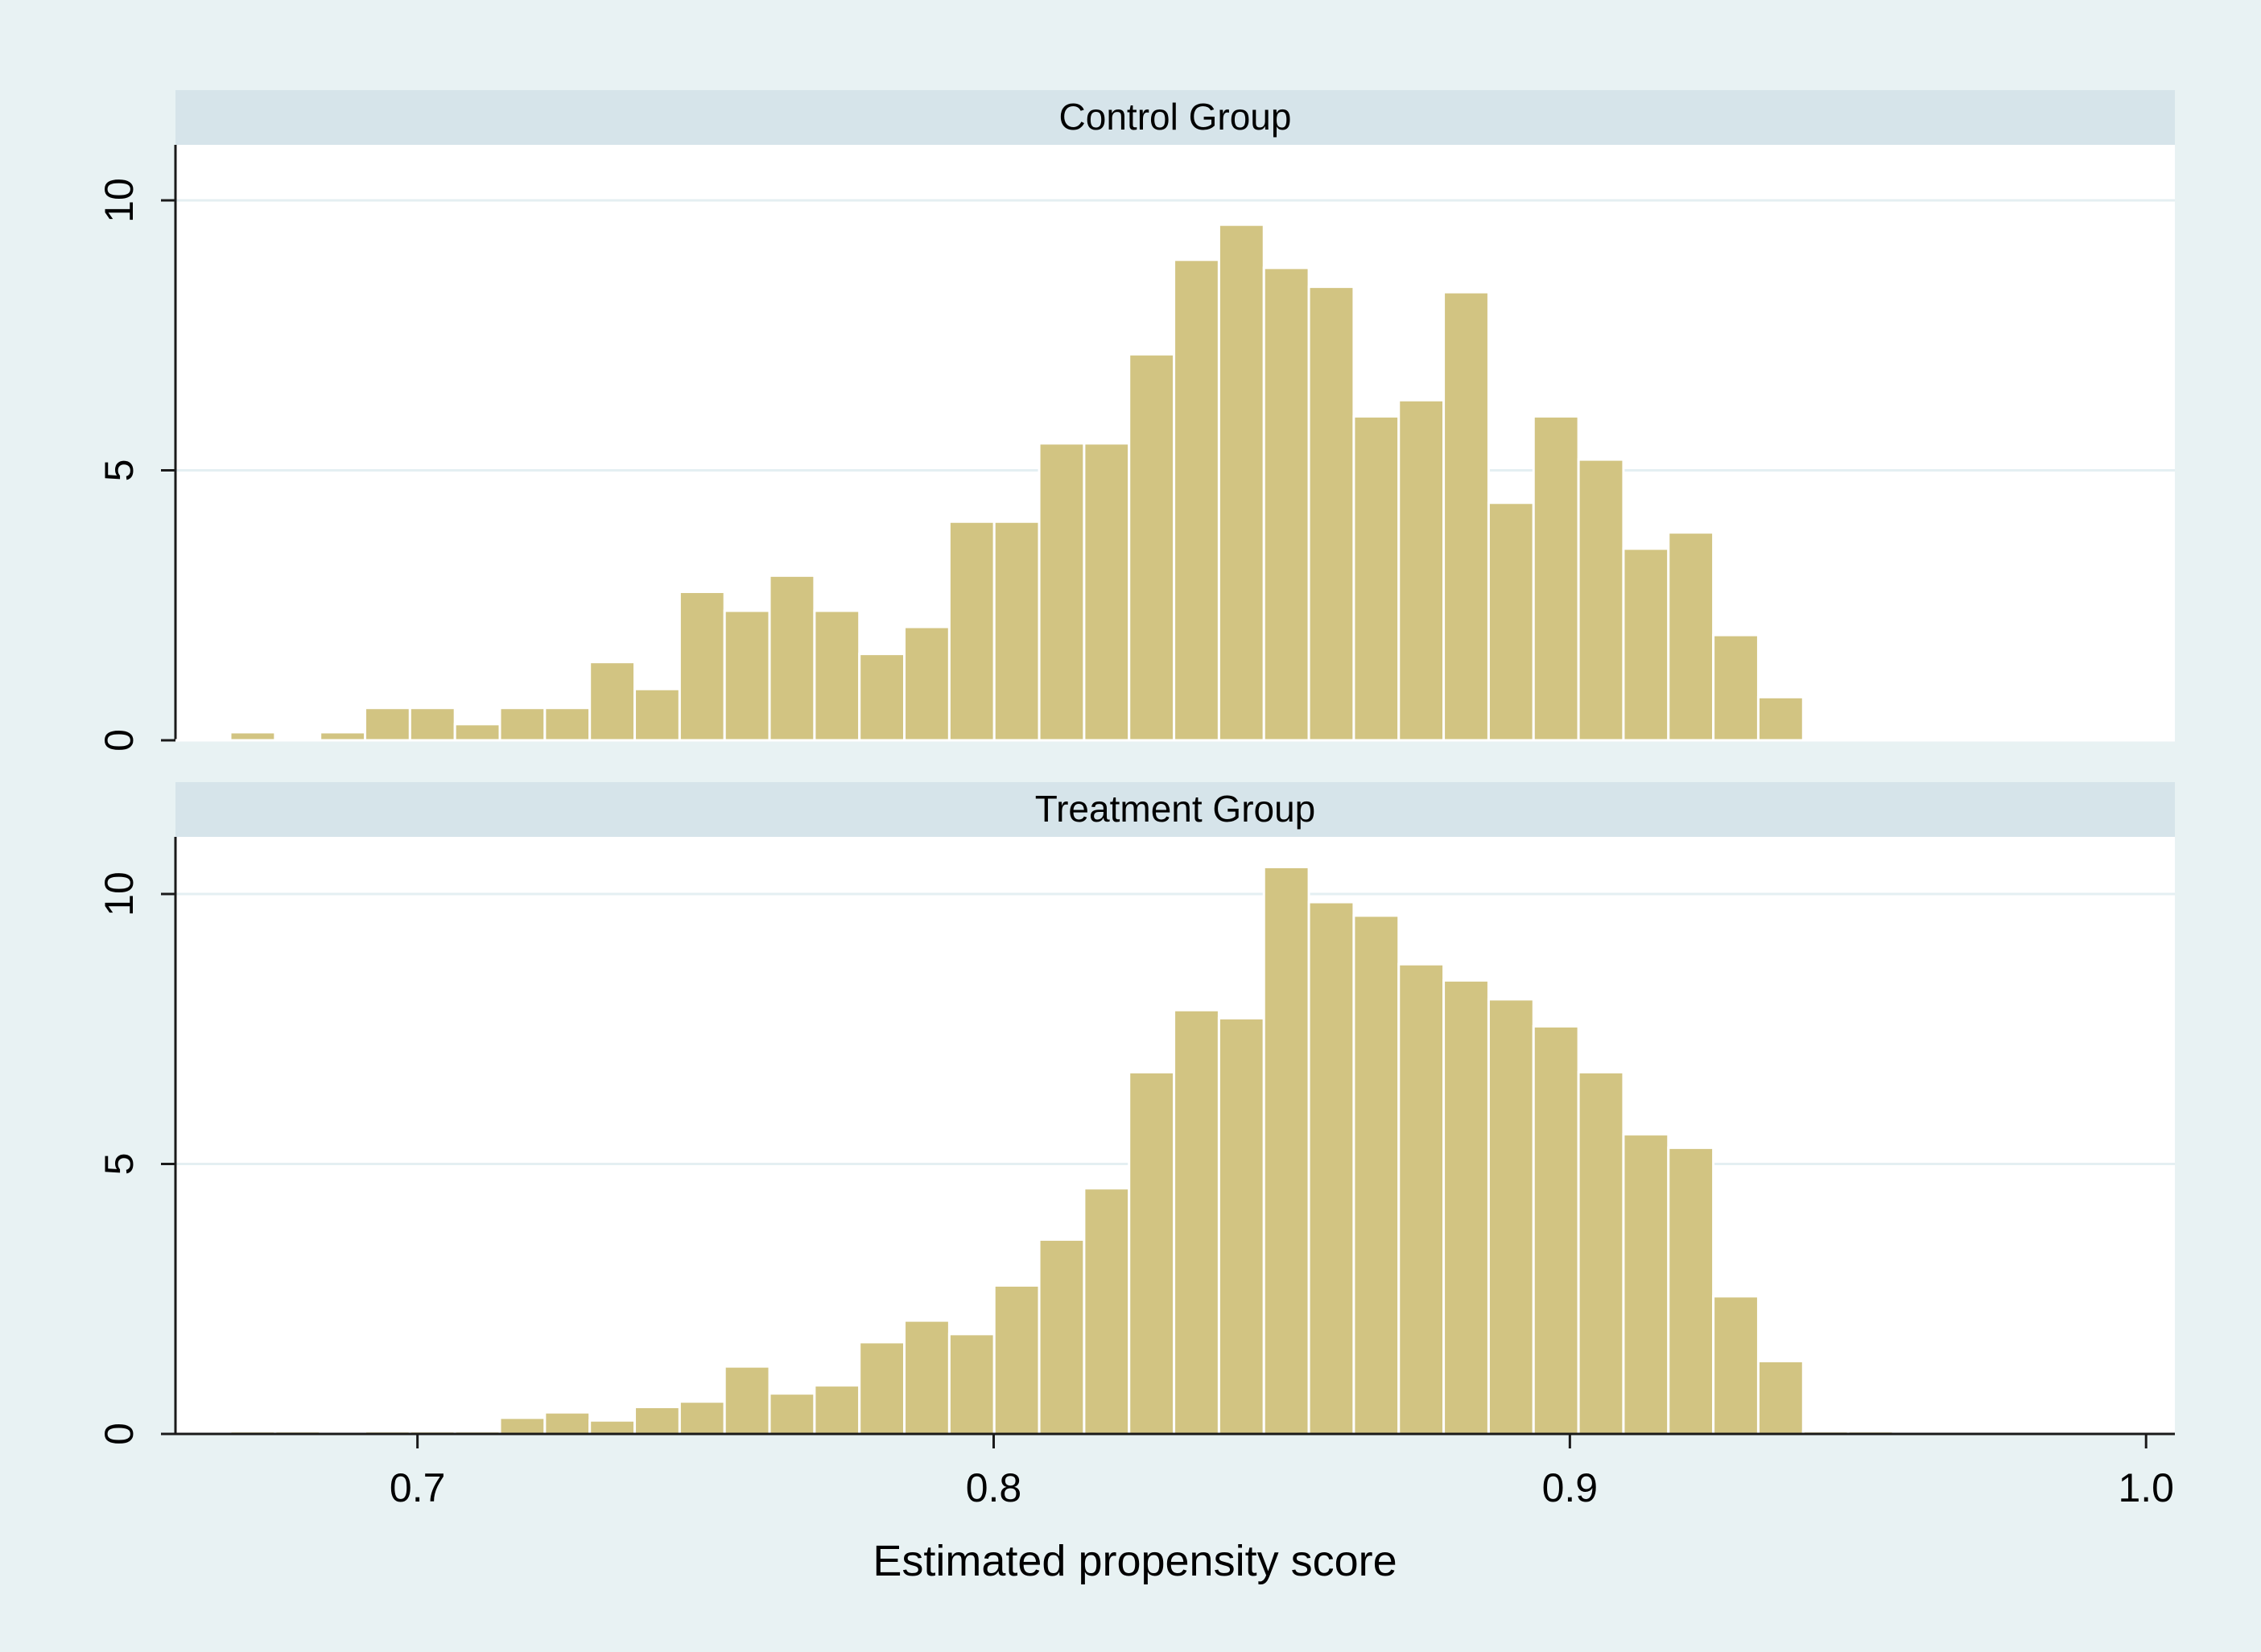 This screenshot has height=1652, width=2261. What do you see at coordinates (1135, 1561) in the screenshot?
I see `x-axis-title: Estimated propensity score` at bounding box center [1135, 1561].